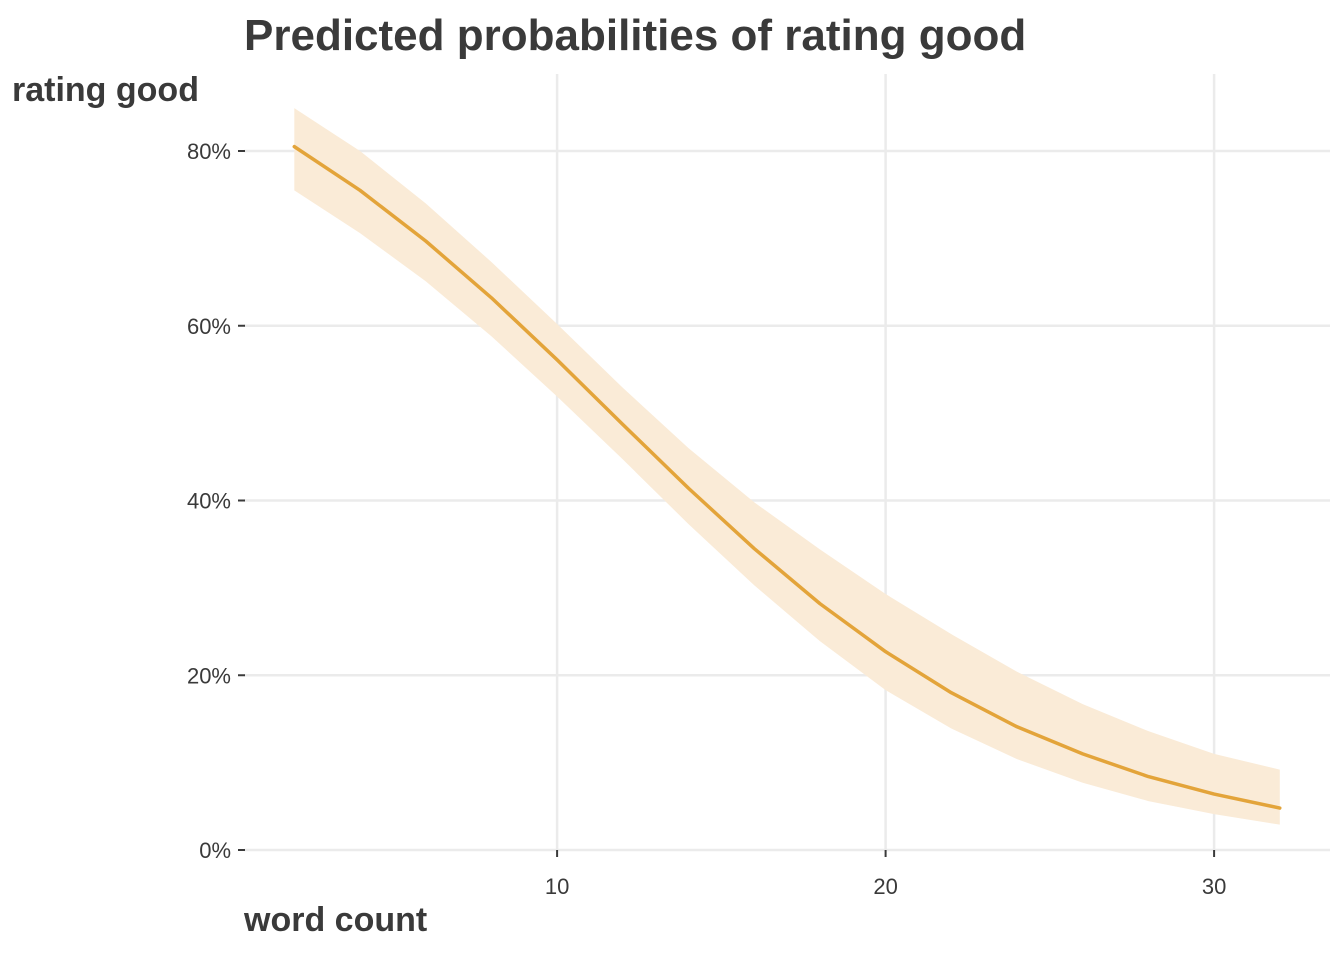 The width and height of the screenshot is (1344, 960). Describe the element at coordinates (209, 501) in the screenshot. I see `y-tick-label: 40%` at that location.